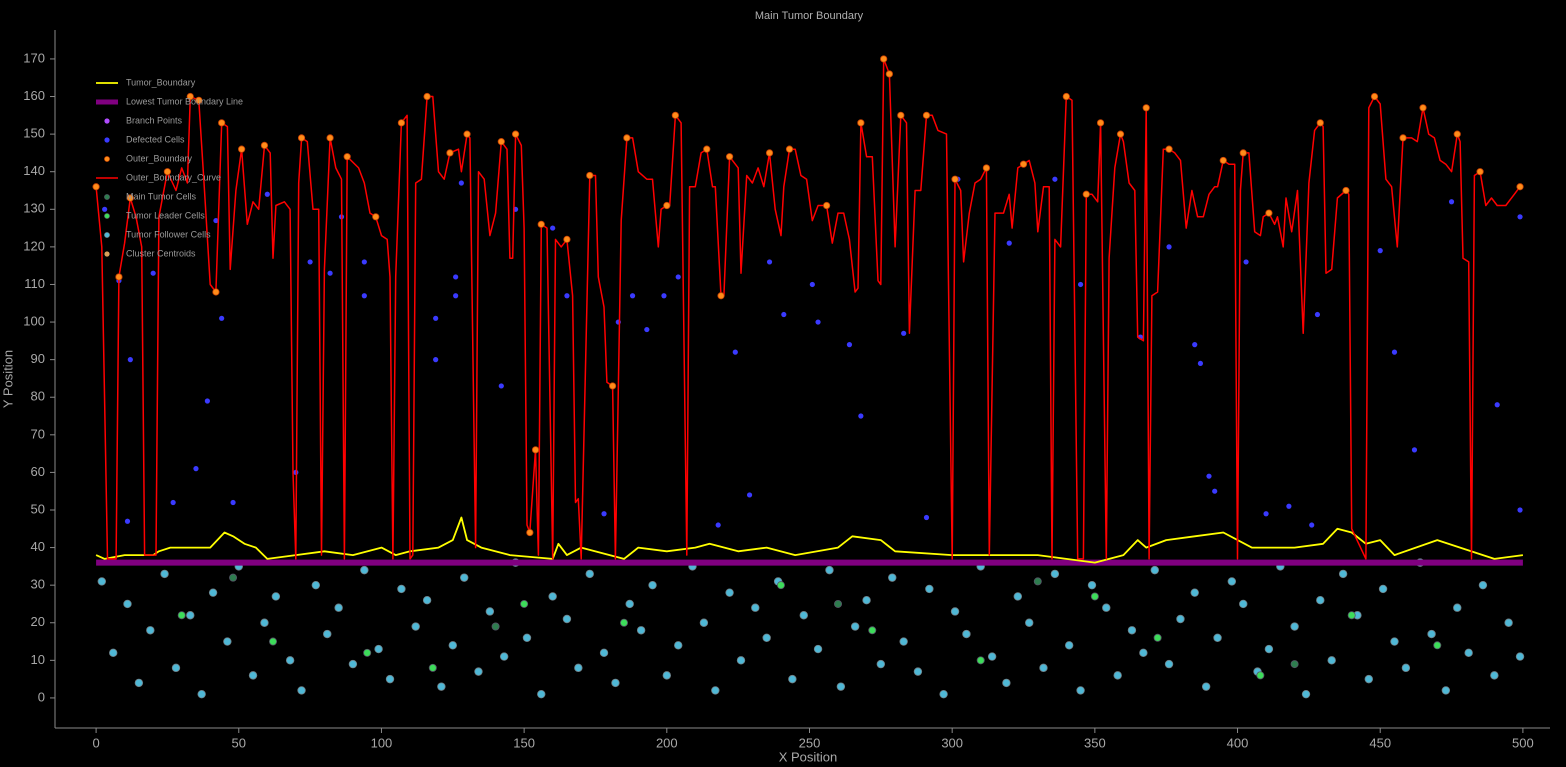  What do you see at coordinates (952, 742) in the screenshot?
I see `x-tick-label: 300` at bounding box center [952, 742].